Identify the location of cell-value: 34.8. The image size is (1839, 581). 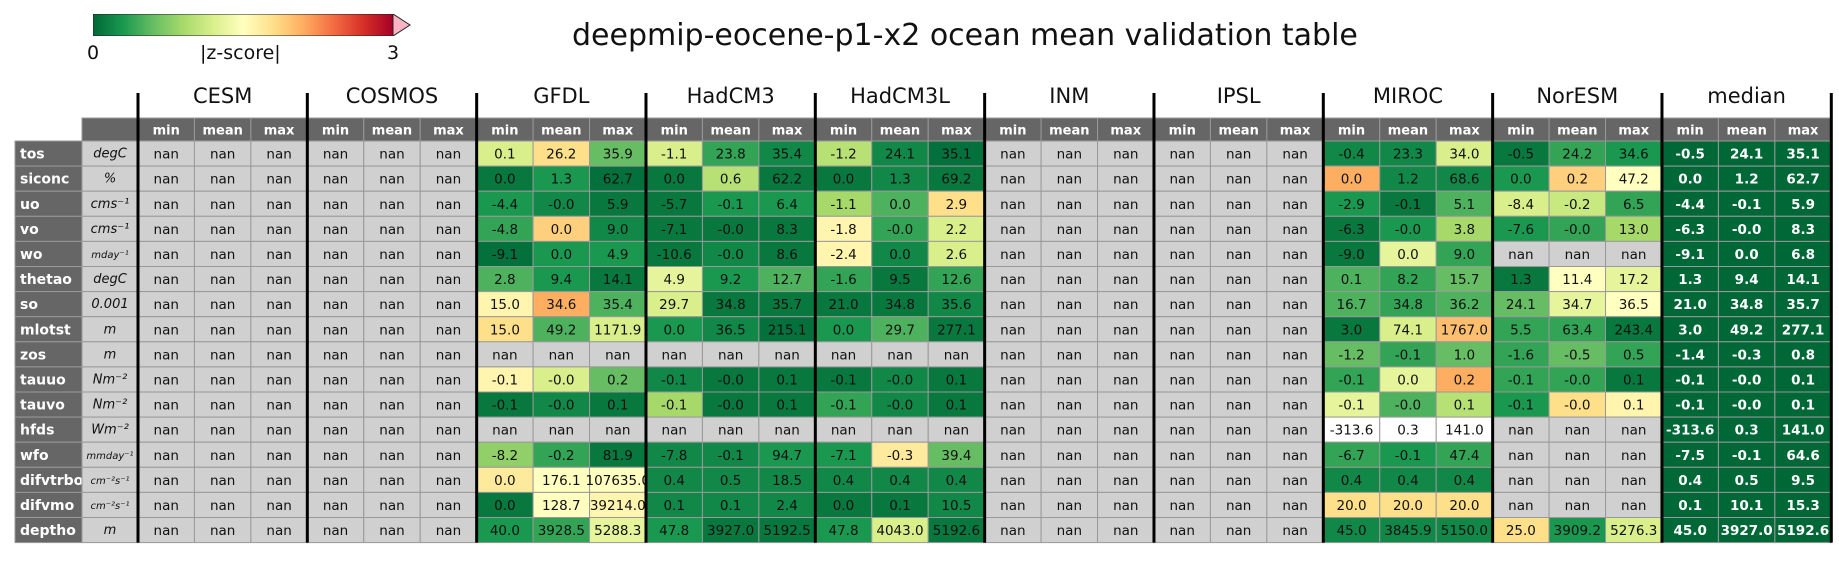
(900, 305).